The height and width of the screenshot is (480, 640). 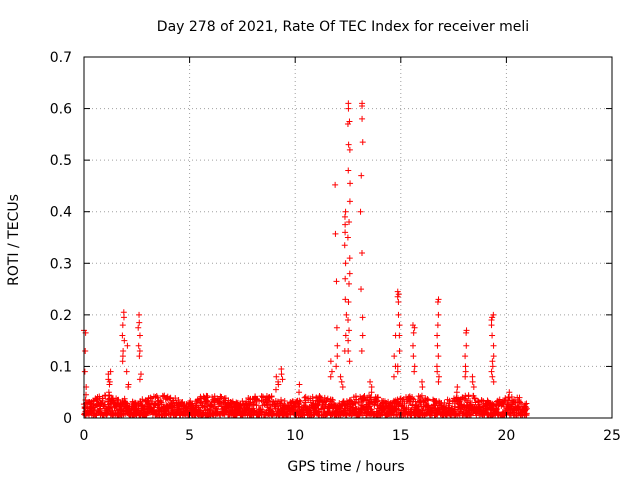 I want to click on y-tick-label: 0.1, so click(x=61, y=367).